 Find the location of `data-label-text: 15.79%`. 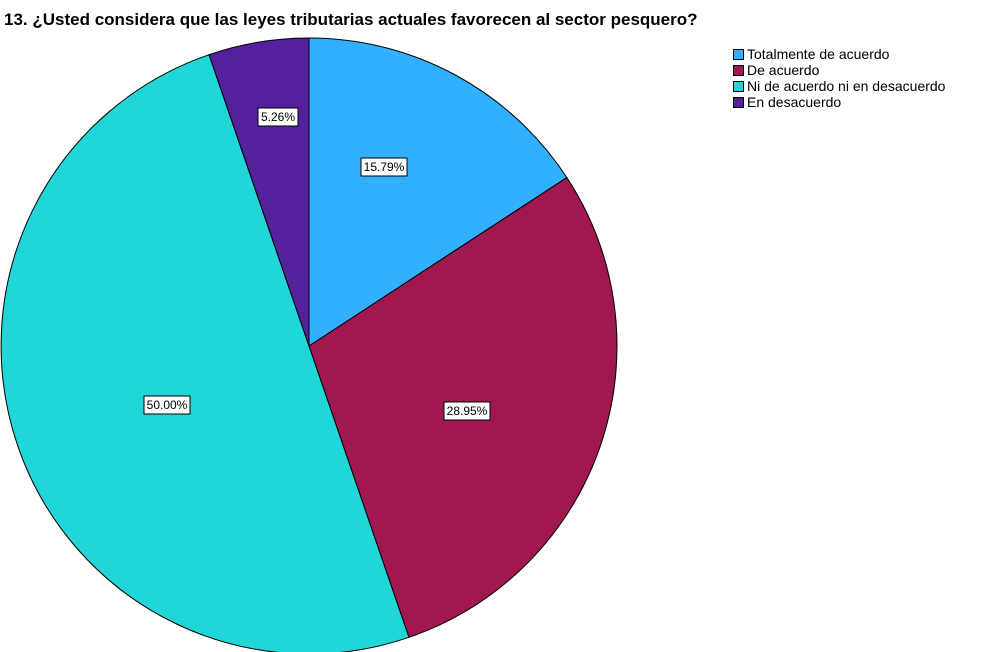

data-label-text: 15.79% is located at coordinates (384, 167).